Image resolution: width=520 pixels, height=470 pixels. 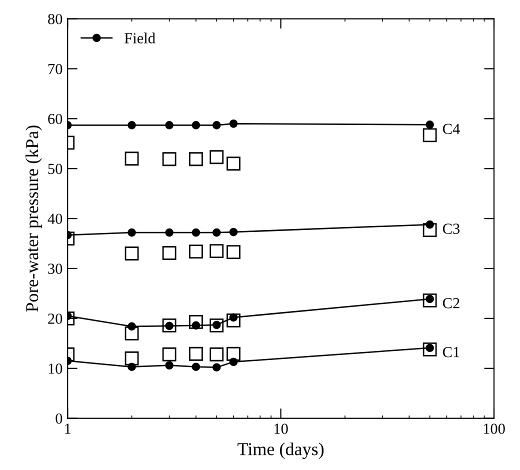 What do you see at coordinates (281, 450) in the screenshot?
I see `x-axis-title: Time (days)` at bounding box center [281, 450].